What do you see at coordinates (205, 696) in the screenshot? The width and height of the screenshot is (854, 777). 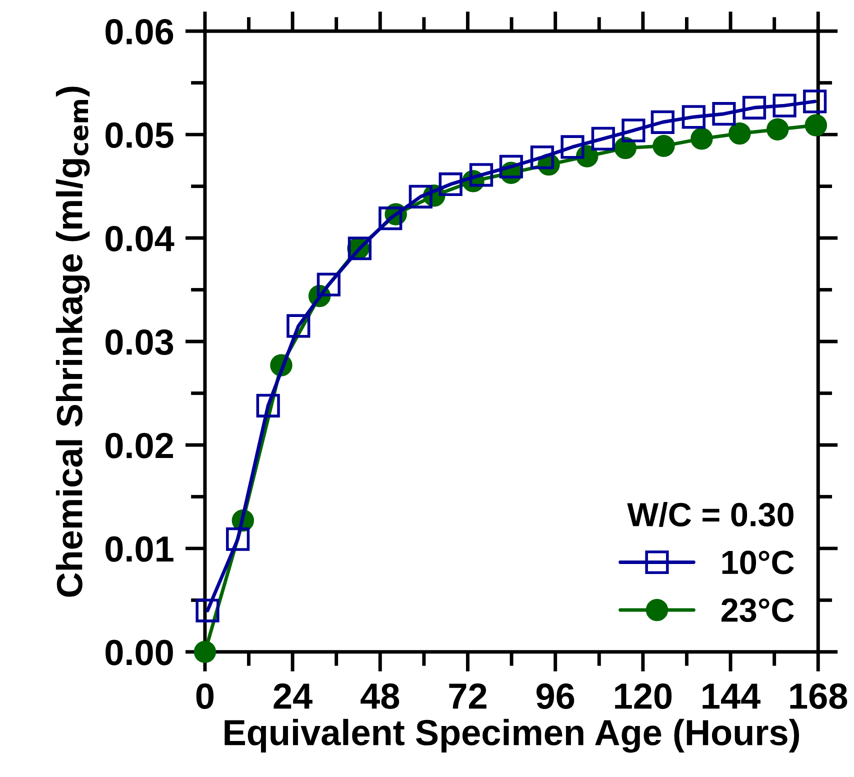 I see `x-tick-label: 0` at bounding box center [205, 696].